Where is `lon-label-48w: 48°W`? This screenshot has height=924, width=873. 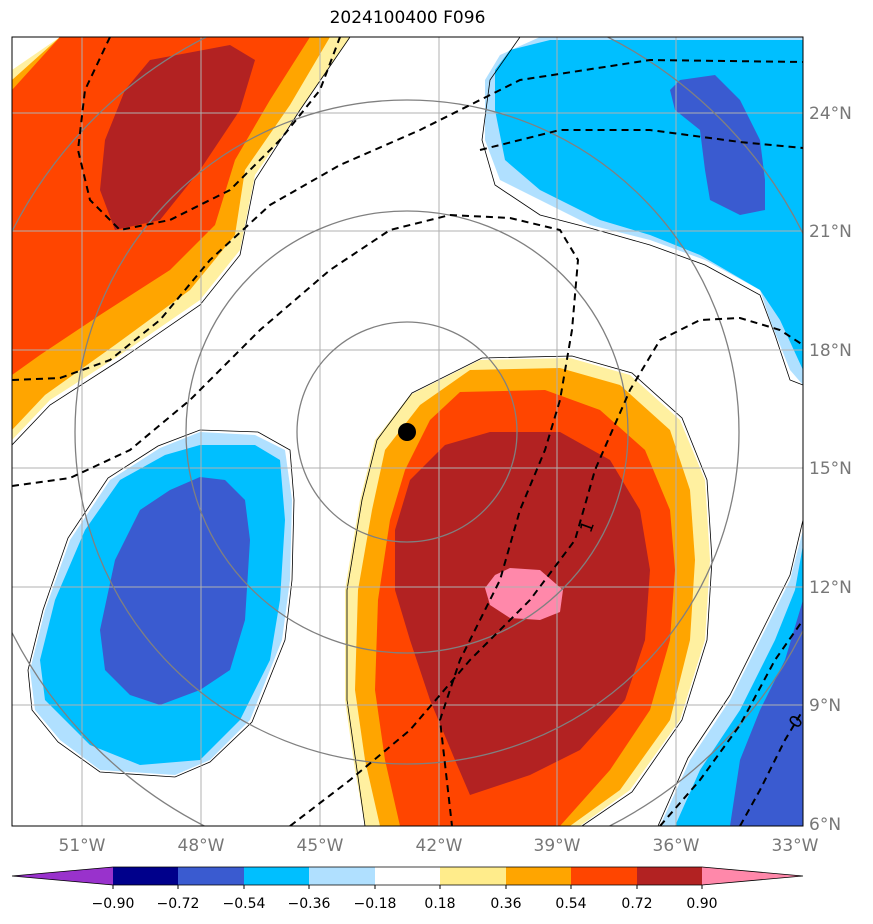 lon-label-48w: 48°W is located at coordinates (201, 846).